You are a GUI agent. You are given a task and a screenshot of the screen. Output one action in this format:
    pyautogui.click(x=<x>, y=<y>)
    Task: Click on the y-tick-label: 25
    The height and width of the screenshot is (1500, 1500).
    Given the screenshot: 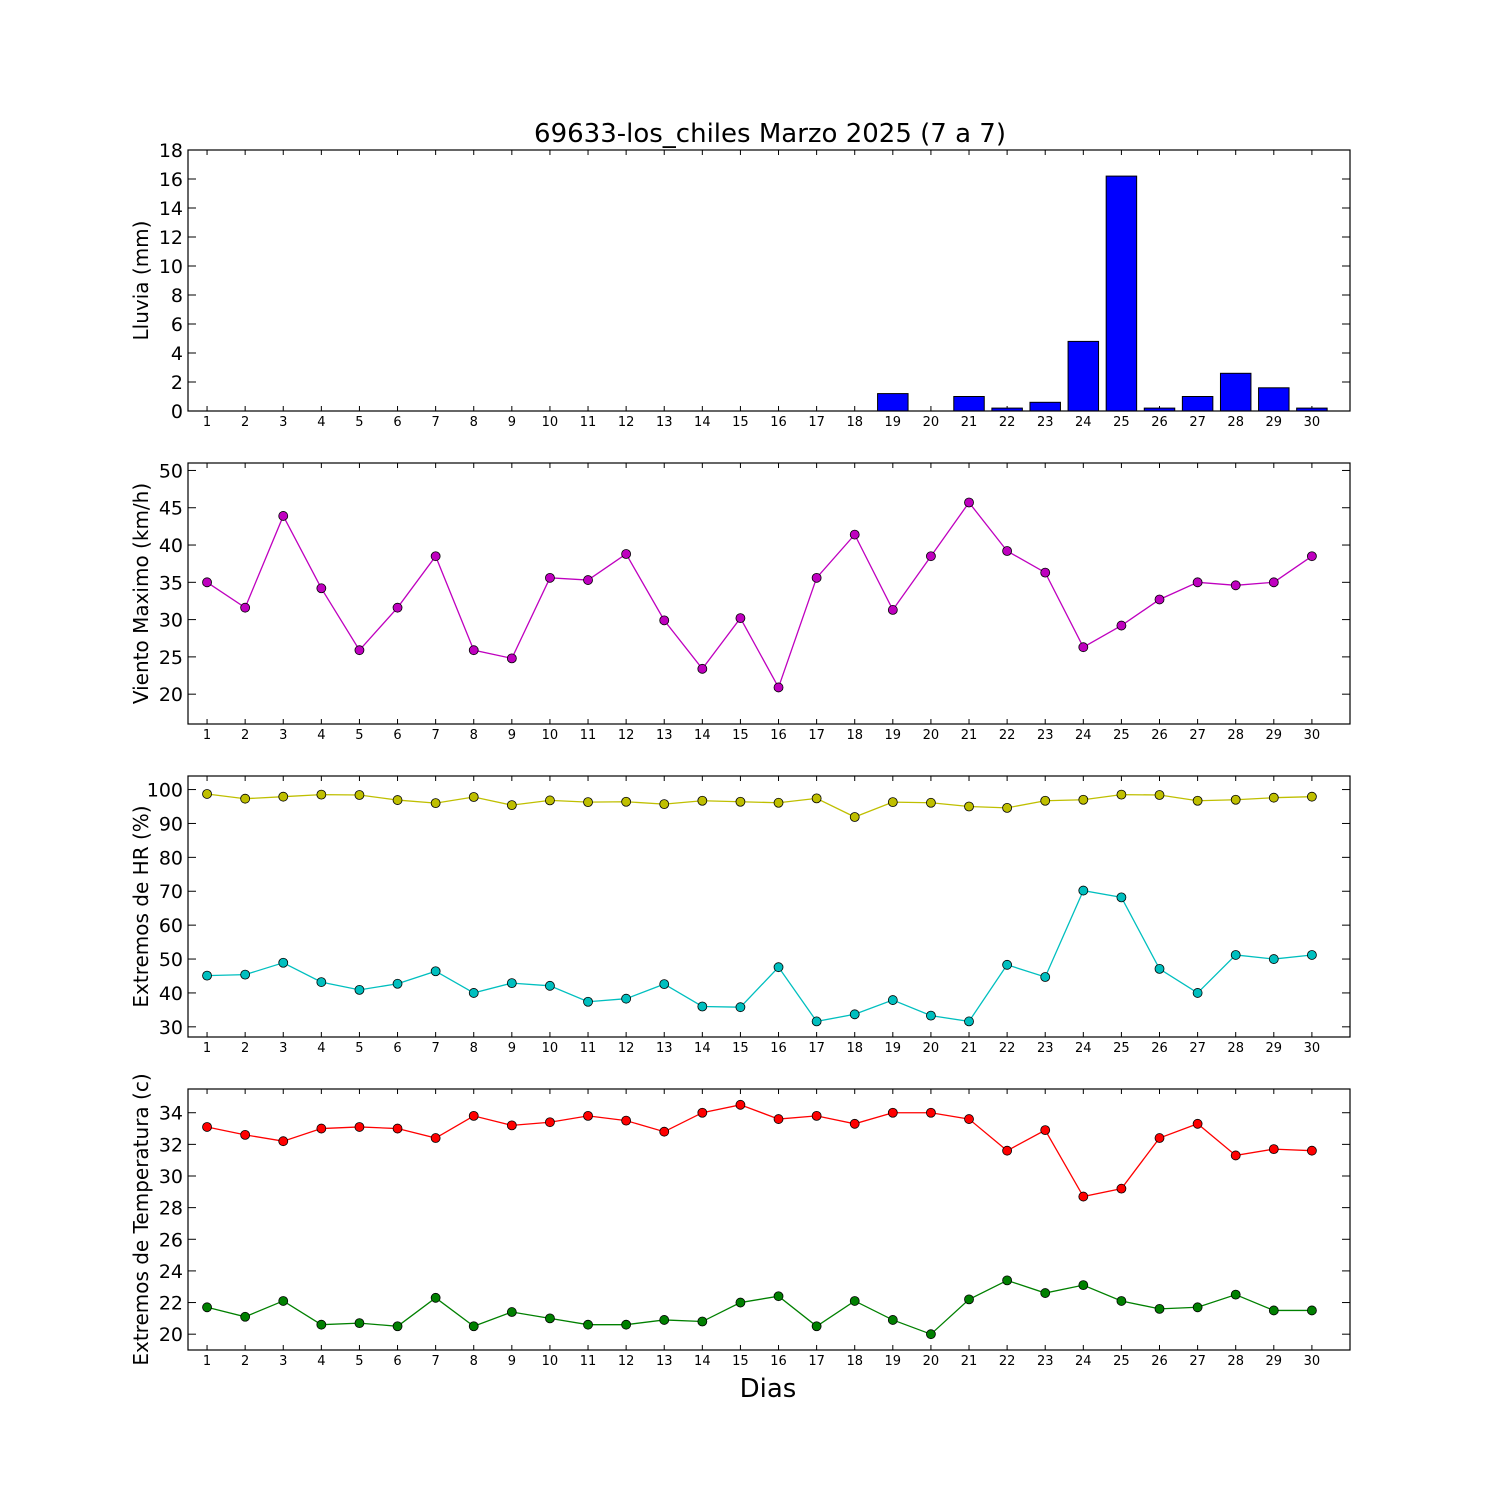 What is the action you would take?
    pyautogui.click(x=171, y=658)
    